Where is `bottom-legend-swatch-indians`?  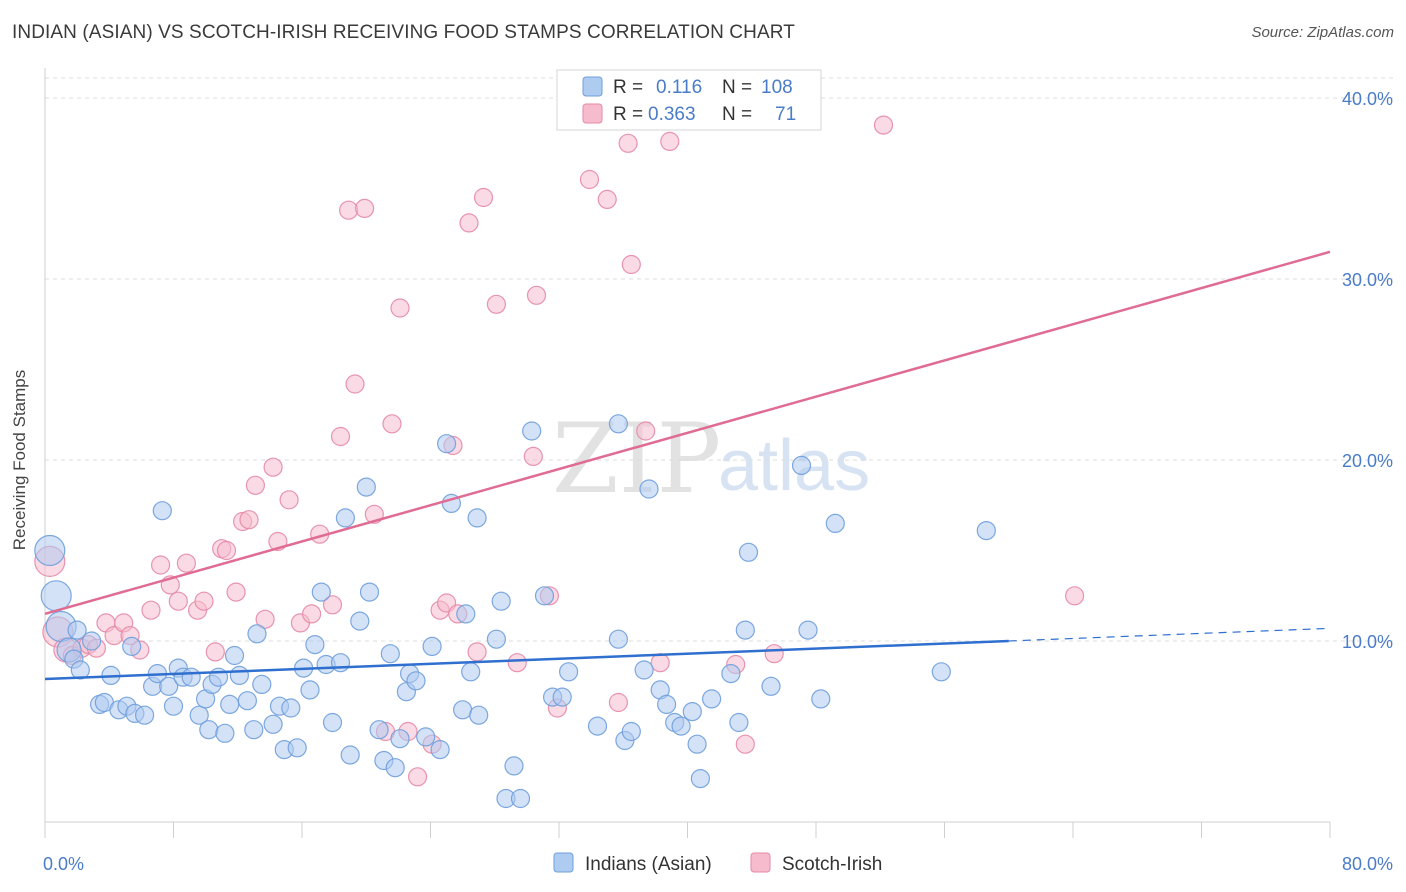 bottom-legend-swatch-indians is located at coordinates (563, 862).